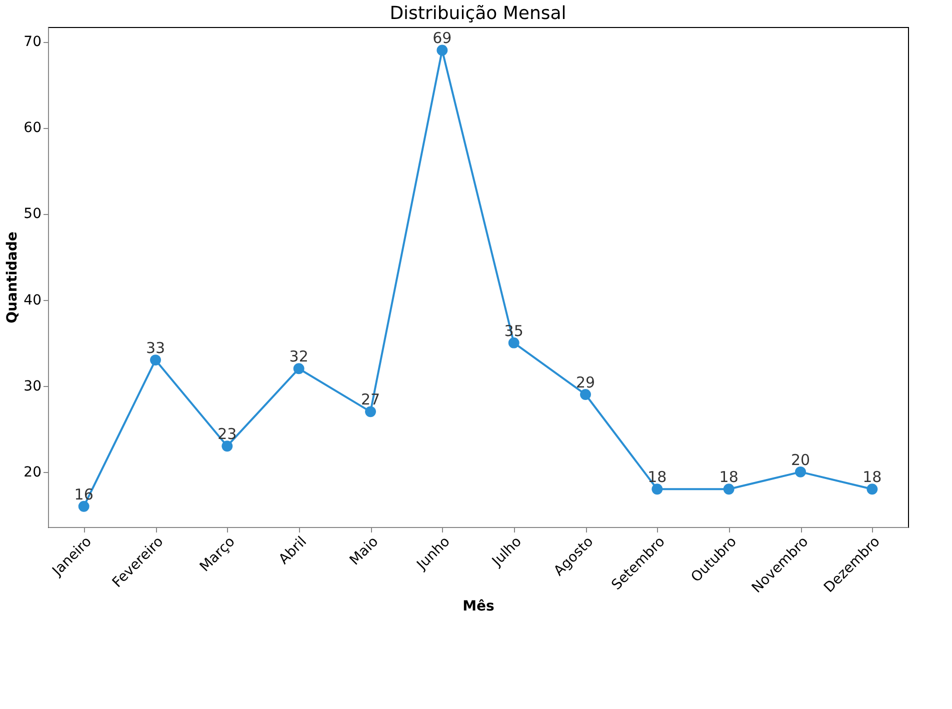  Describe the element at coordinates (478, 606) in the screenshot. I see `x-axis-title: Mês` at that location.